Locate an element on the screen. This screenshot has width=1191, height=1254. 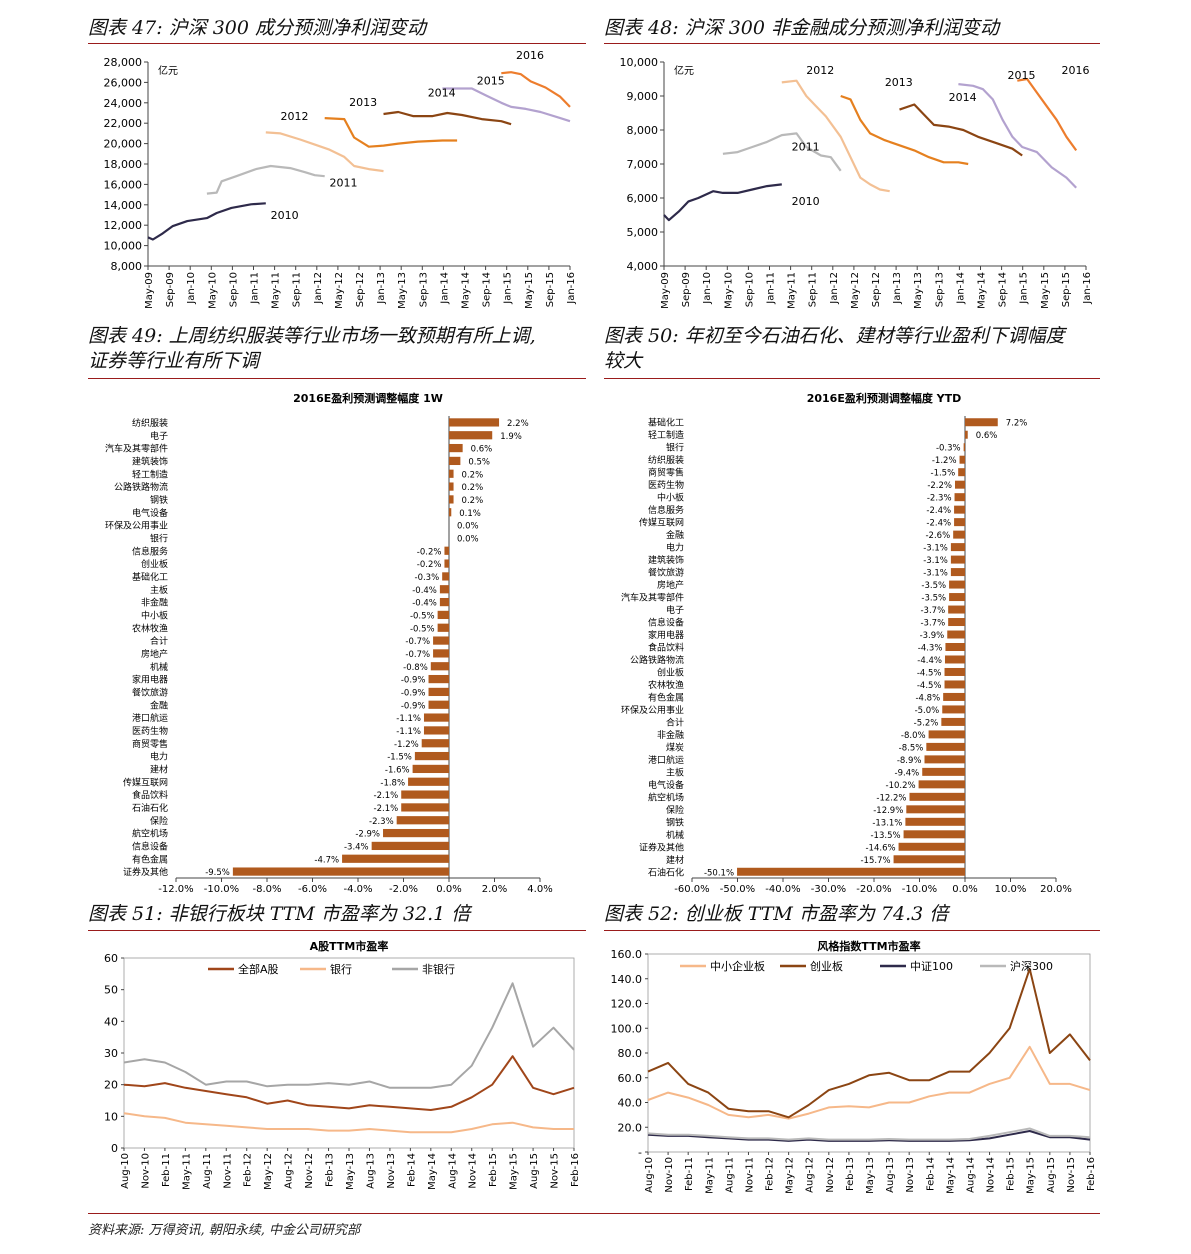
x-tick-label: Nov-15 is located at coordinates (1071, 1175).